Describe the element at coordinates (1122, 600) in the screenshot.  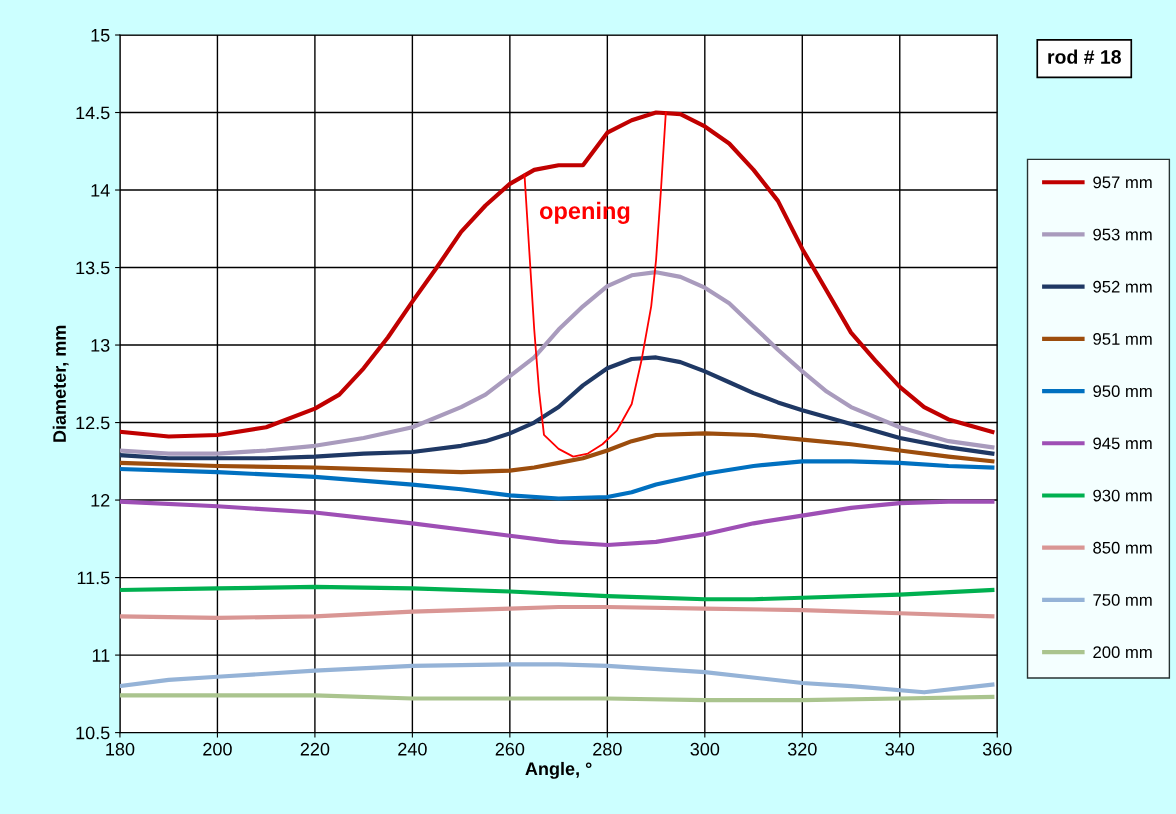
I see `legend-label: 750 mm` at that location.